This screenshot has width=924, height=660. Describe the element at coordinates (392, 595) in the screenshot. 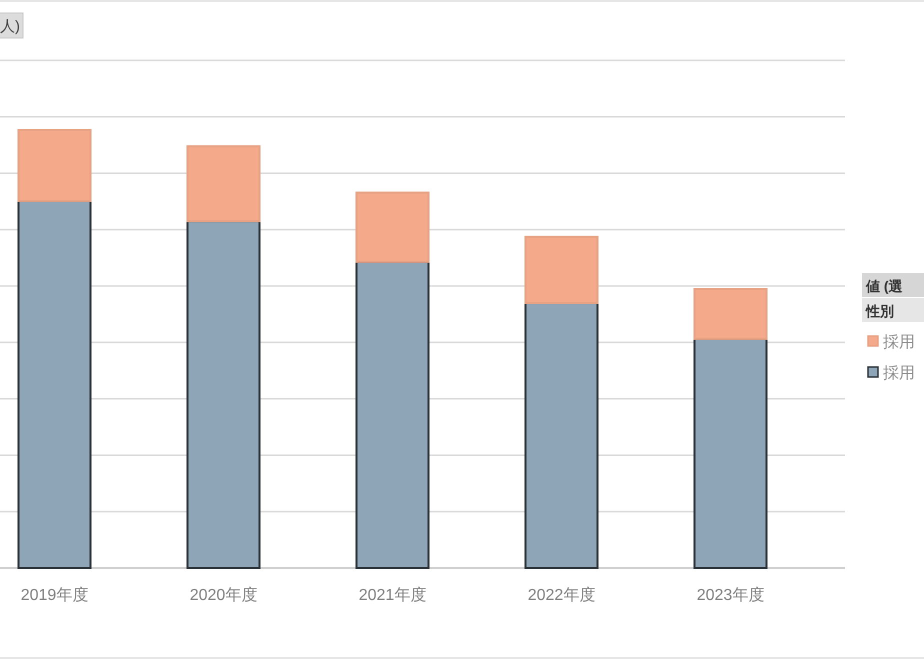

I see `x-tick-label: 2021年度` at that location.